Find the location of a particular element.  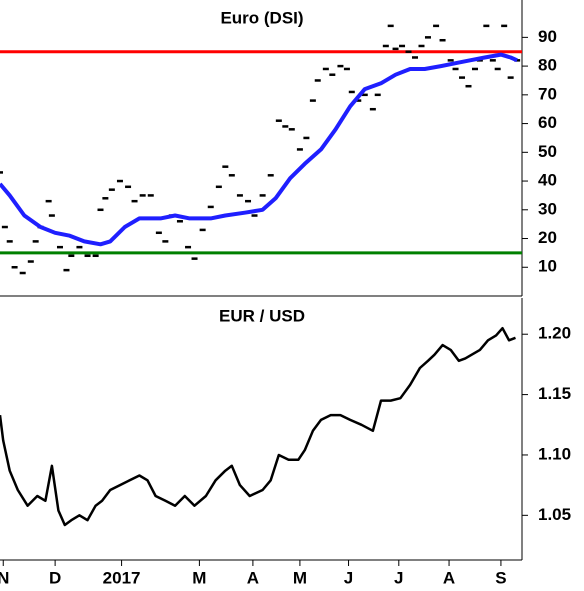

y-tick-label: 80 is located at coordinates (547, 65).